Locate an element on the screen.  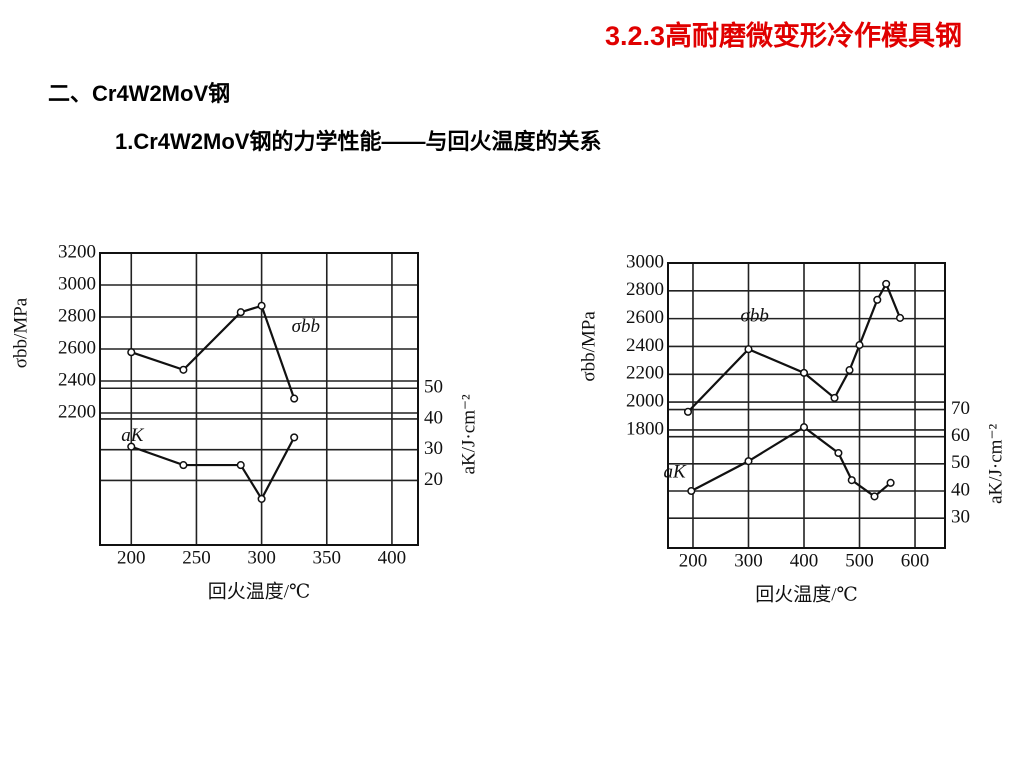
x-tick-label: 500 is located at coordinates (859, 560).